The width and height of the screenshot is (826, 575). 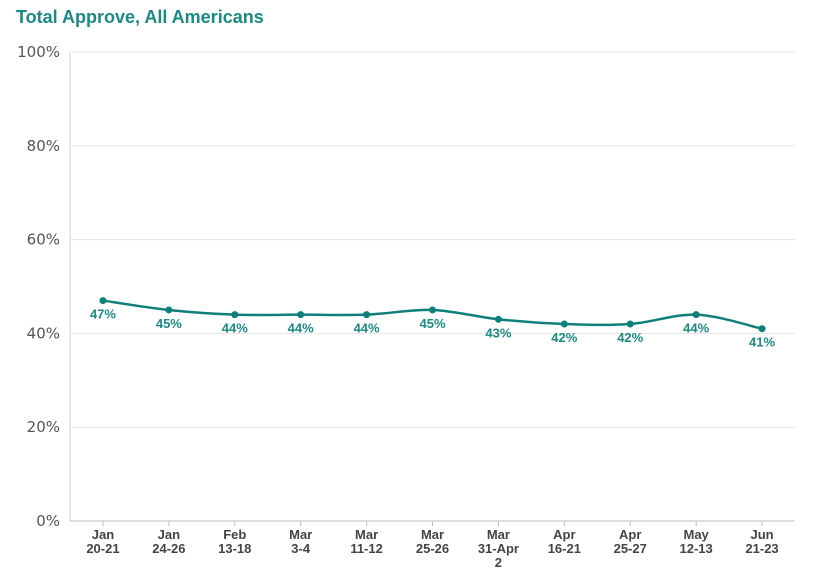 I want to click on x-tick-label: Feb 13-18, so click(x=234, y=541).